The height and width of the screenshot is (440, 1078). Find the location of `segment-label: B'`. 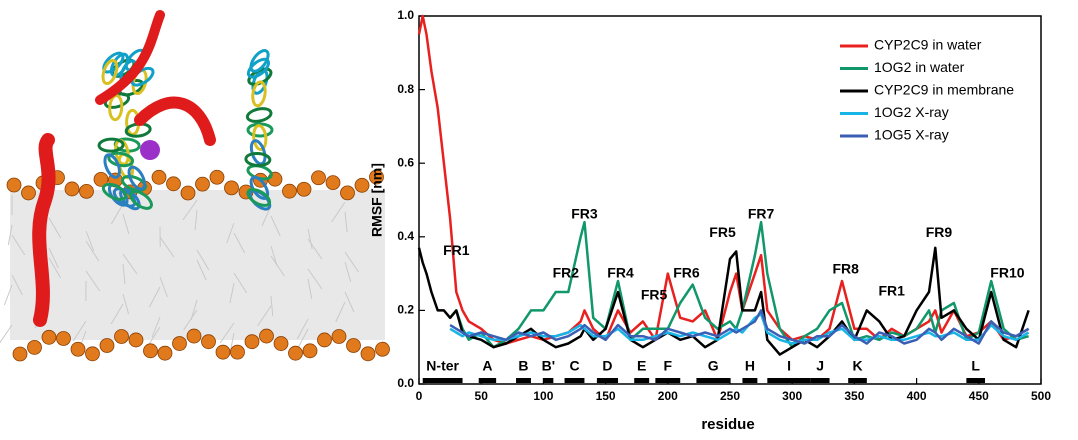

segment-label: B' is located at coordinates (548, 366).